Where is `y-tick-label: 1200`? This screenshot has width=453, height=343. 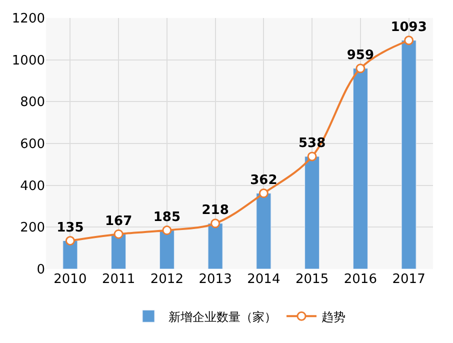
y-tick-label: 1200 is located at coordinates (28, 19).